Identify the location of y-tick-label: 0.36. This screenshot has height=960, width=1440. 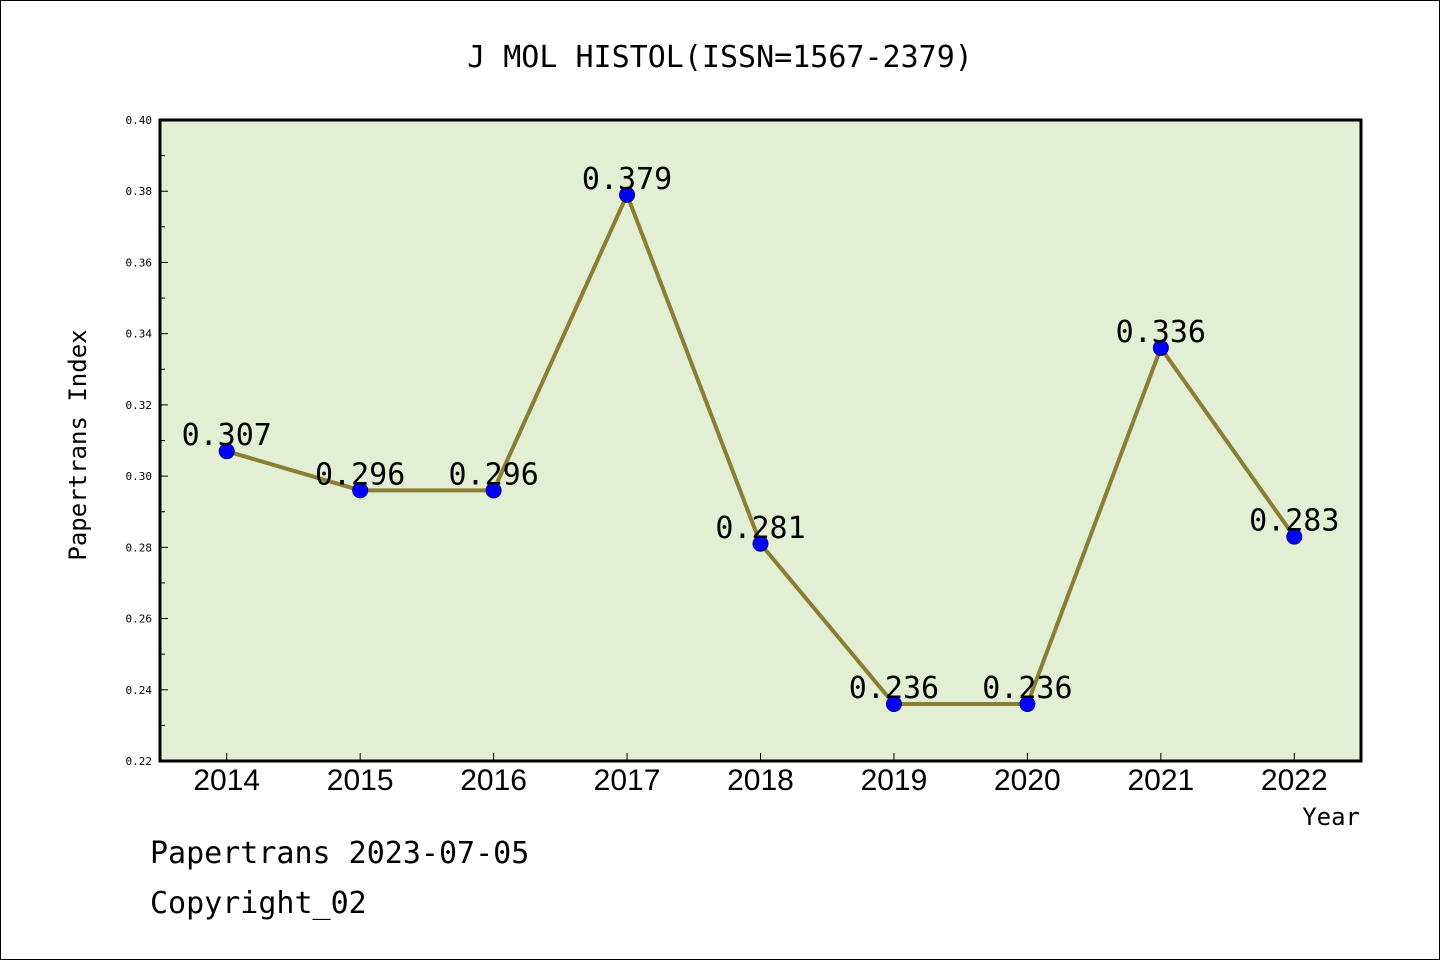
(139, 262).